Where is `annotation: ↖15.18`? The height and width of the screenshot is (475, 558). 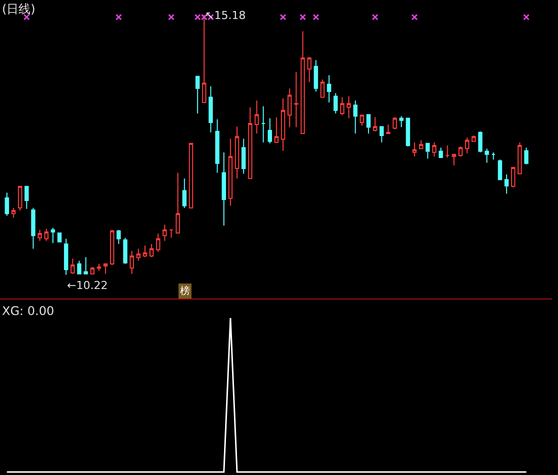 annotation: ↖15.18 is located at coordinates (225, 15).